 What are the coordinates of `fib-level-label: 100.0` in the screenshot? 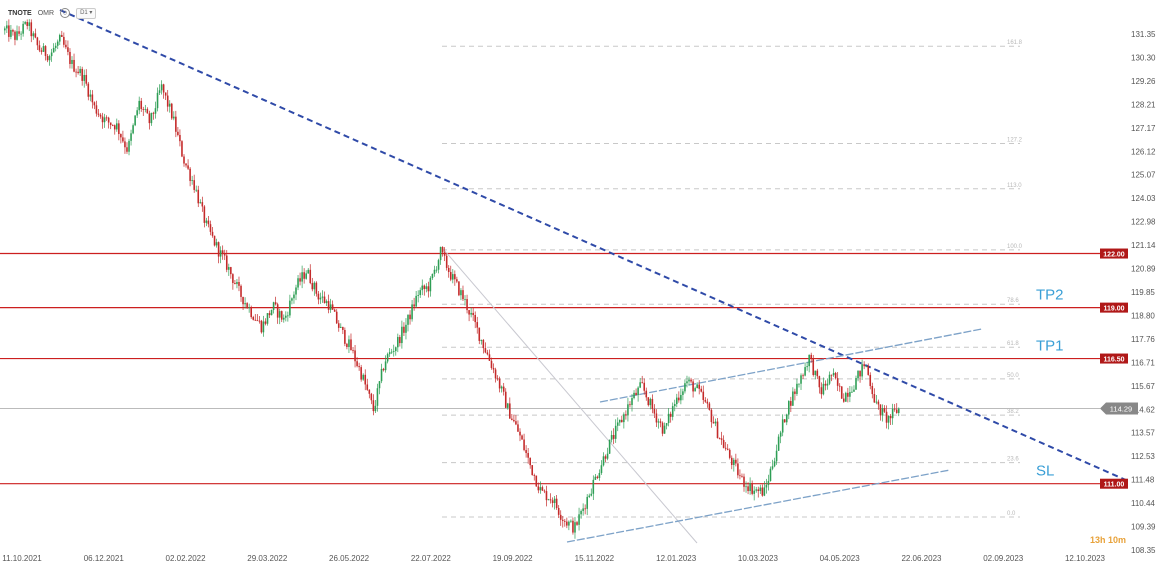 It's located at (1015, 247).